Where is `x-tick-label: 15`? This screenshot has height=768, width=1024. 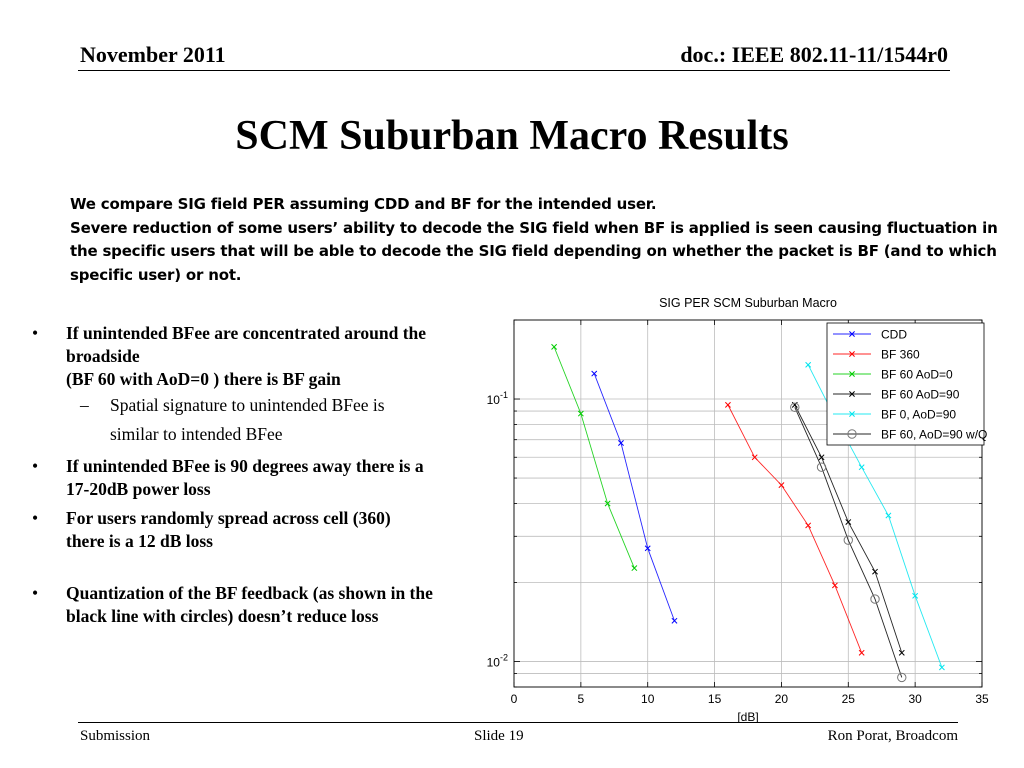 x-tick-label: 15 is located at coordinates (715, 699).